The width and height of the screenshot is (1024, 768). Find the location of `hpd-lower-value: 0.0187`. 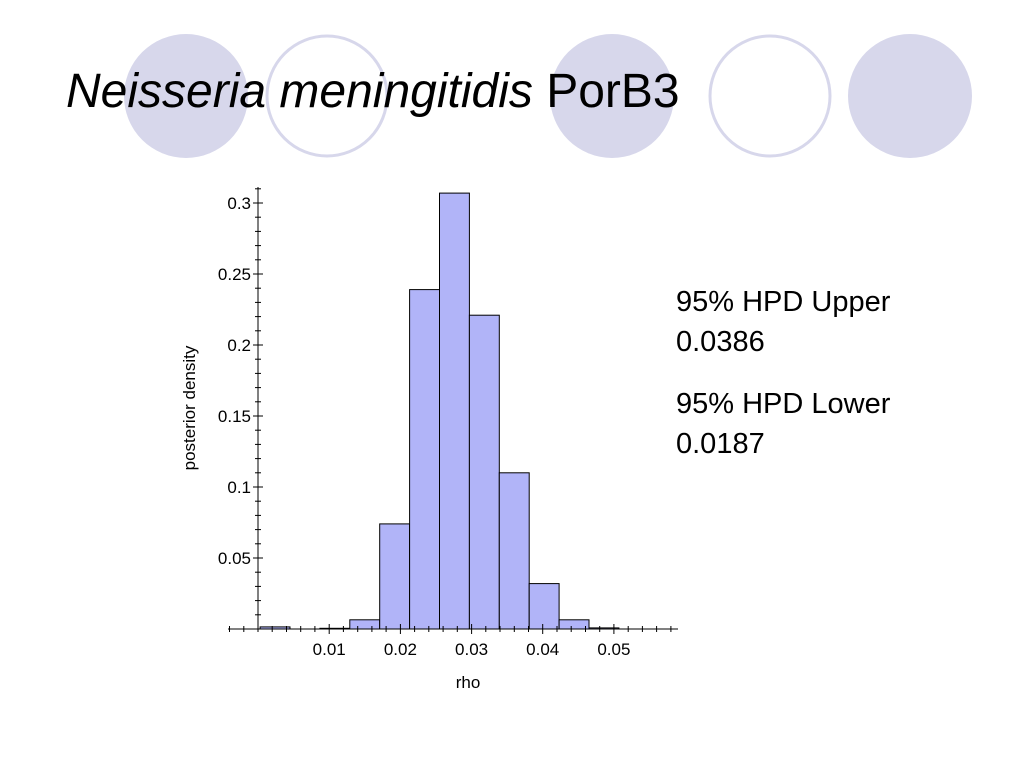

hpd-lower-value: 0.0187 is located at coordinates (720, 444).